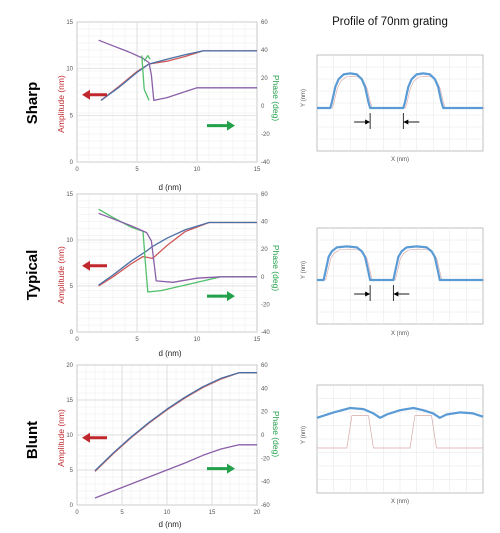  I want to click on row-label-blunt: Blunt, so click(32, 440).